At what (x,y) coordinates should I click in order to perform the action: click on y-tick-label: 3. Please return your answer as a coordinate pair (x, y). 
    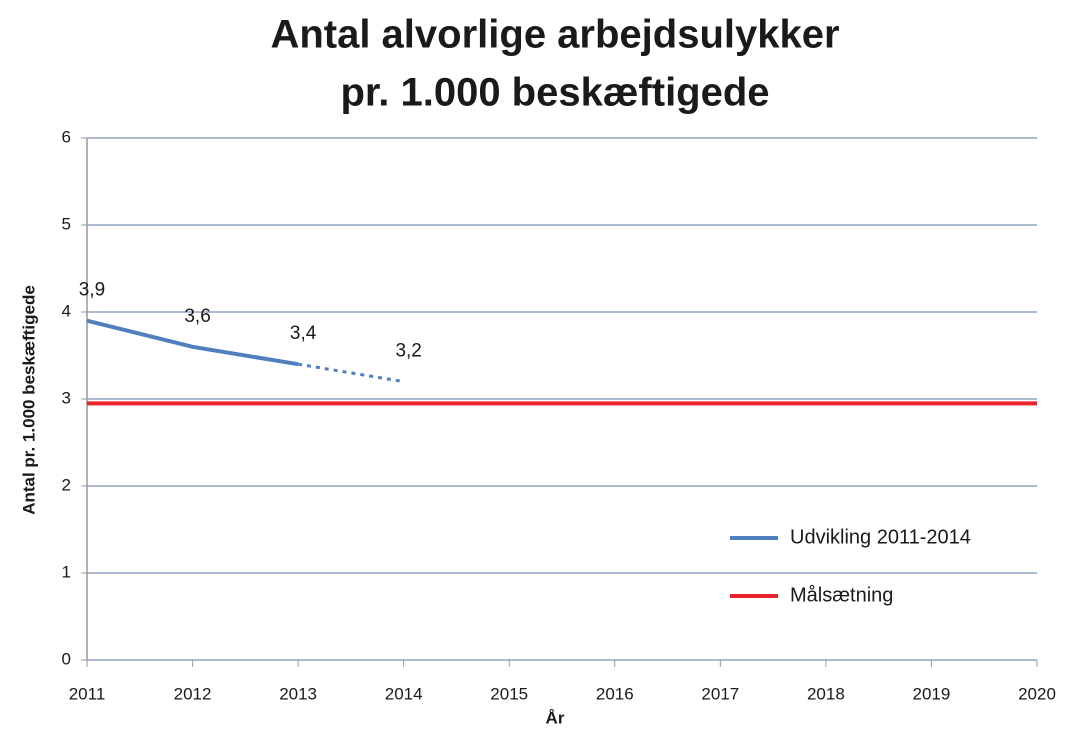
    Looking at the image, I should click on (66, 397).